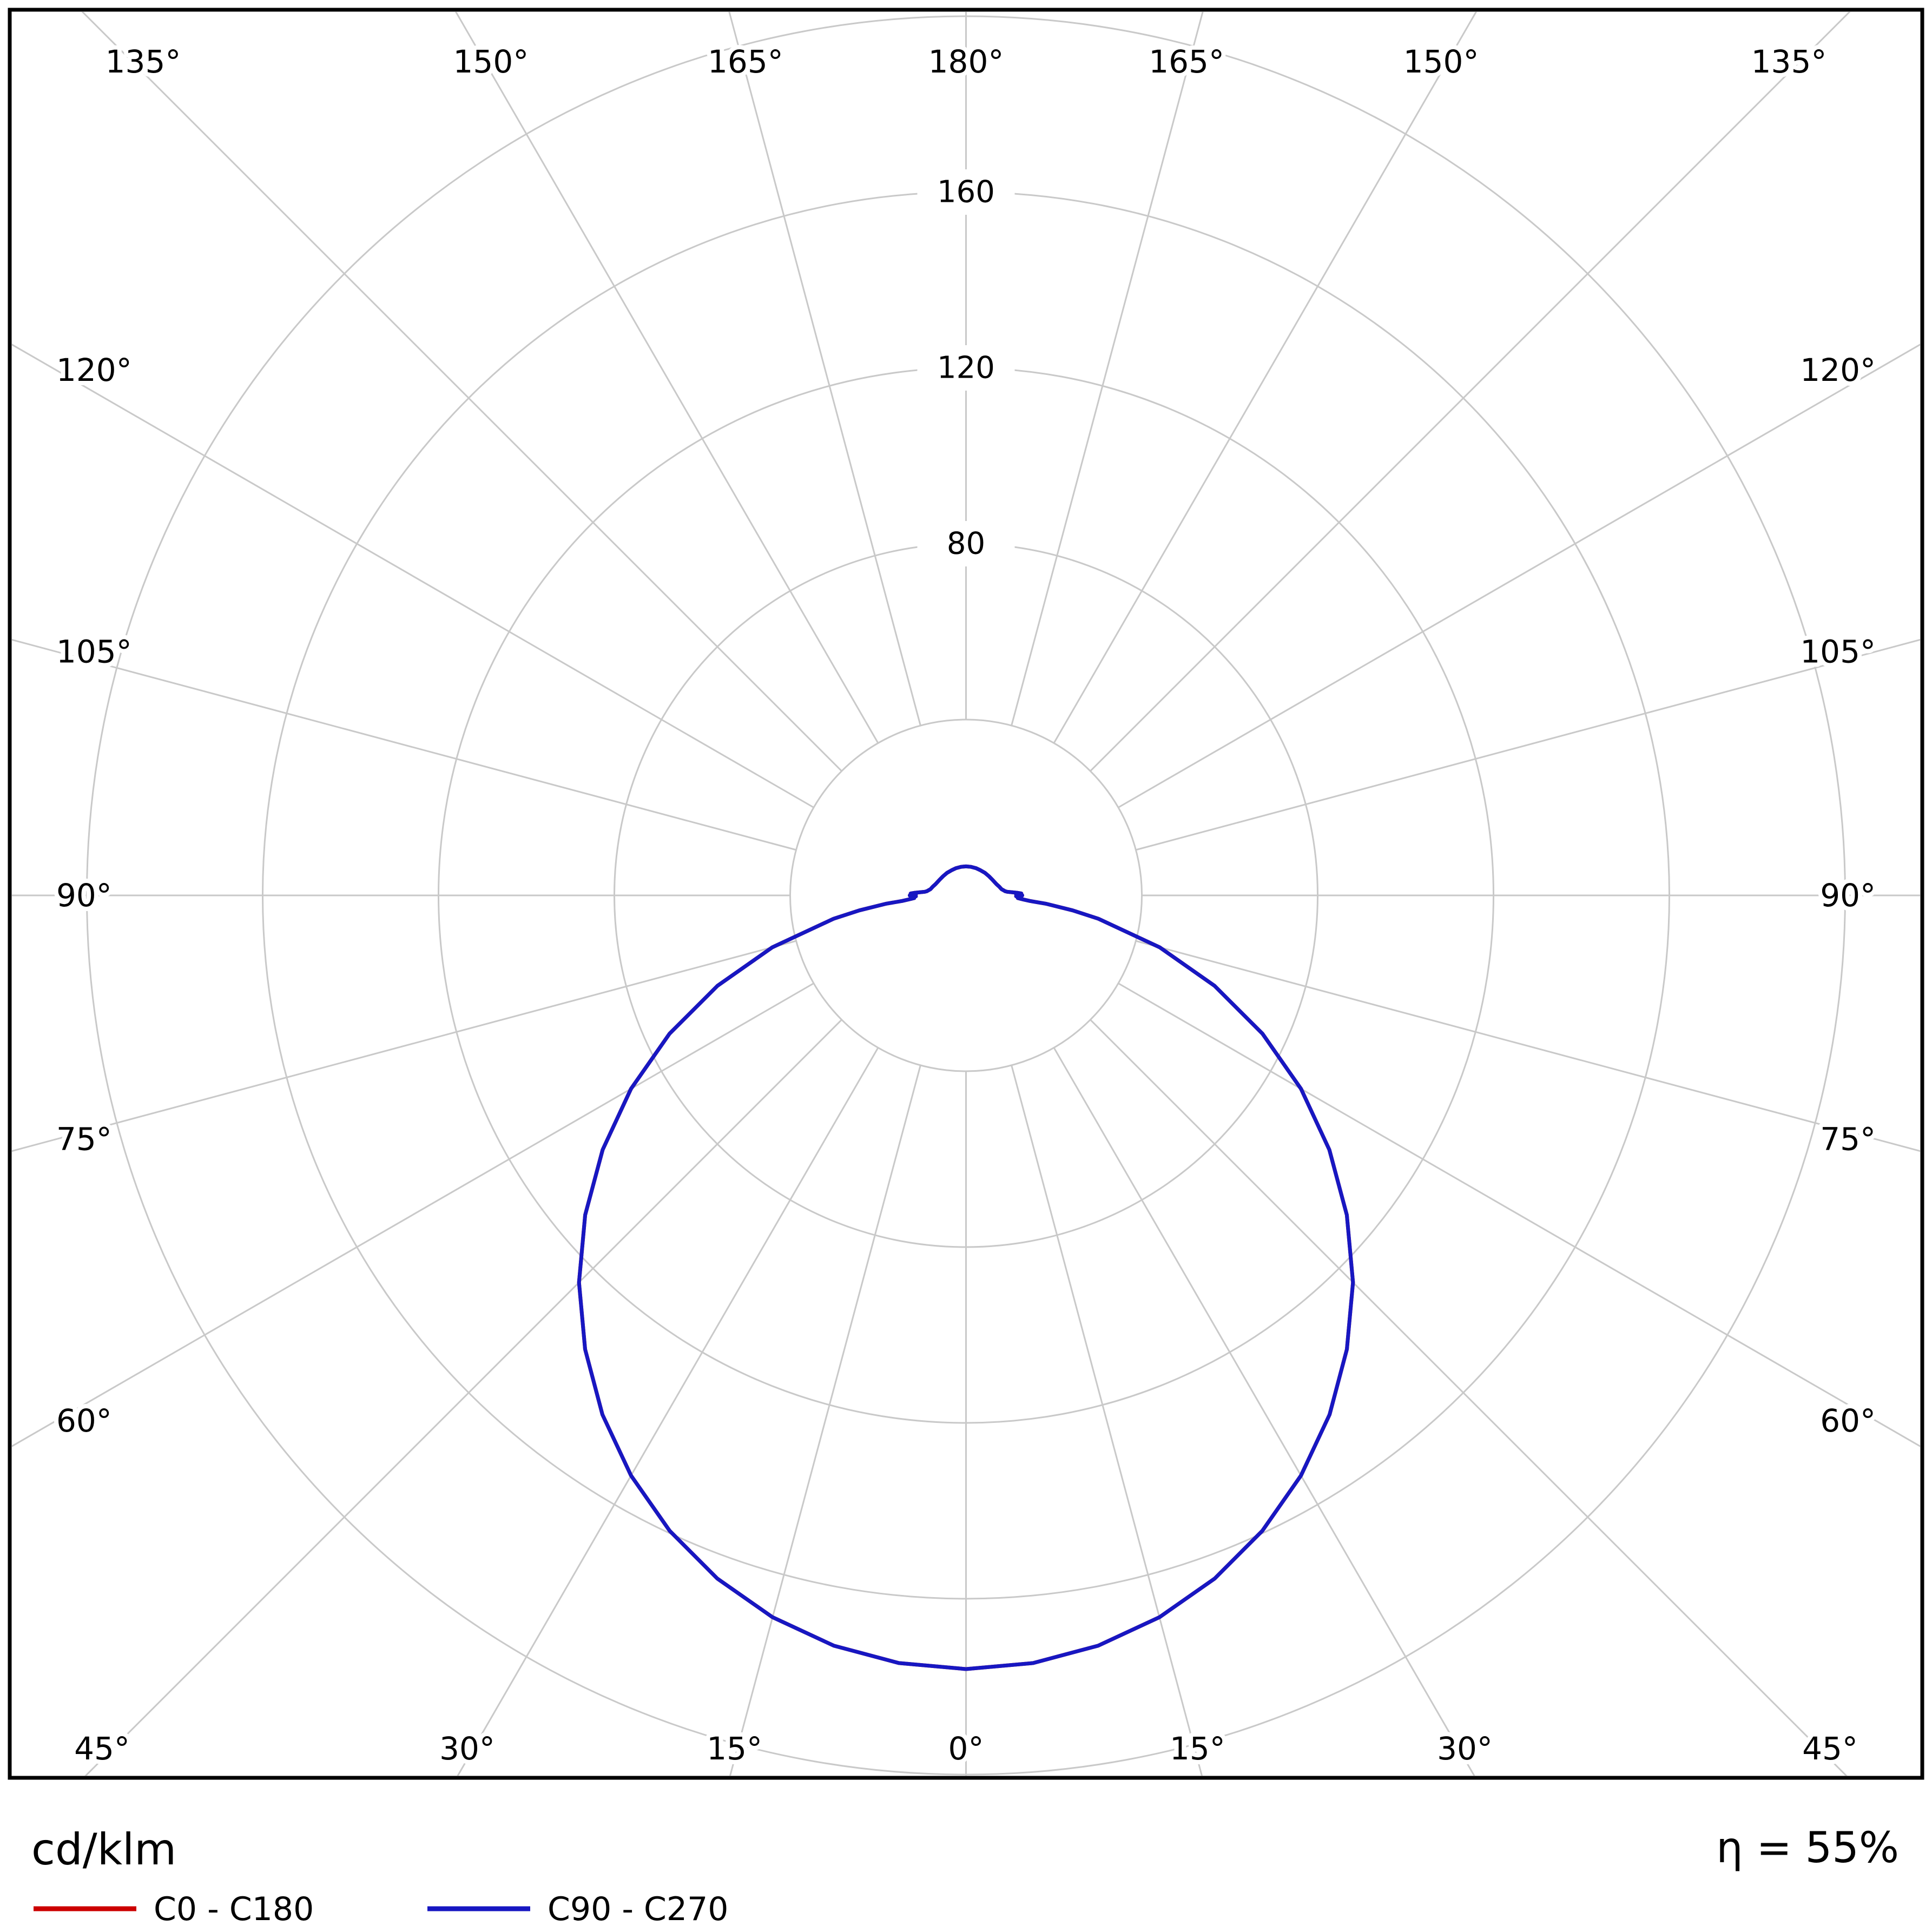  What do you see at coordinates (966, 1748) in the screenshot?
I see `angle-tick-label: 0°` at bounding box center [966, 1748].